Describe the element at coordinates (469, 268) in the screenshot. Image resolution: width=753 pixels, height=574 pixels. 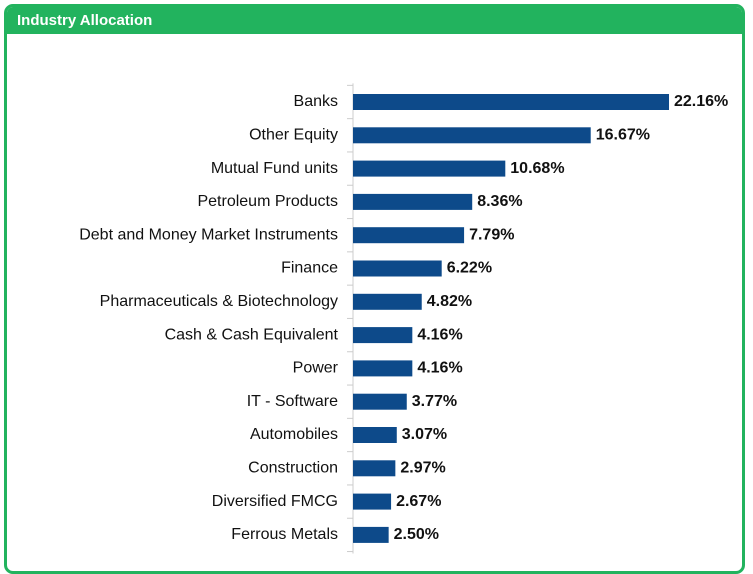
I see `value-label: 6.22%` at that location.